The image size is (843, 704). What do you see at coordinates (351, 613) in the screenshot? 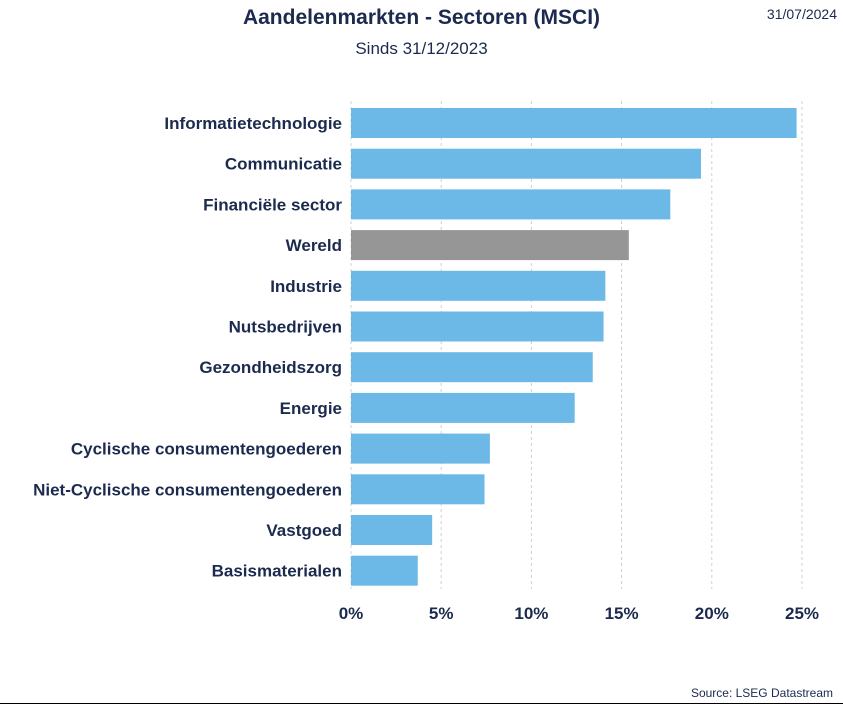
I see `x-tick-label: 0%` at bounding box center [351, 613].